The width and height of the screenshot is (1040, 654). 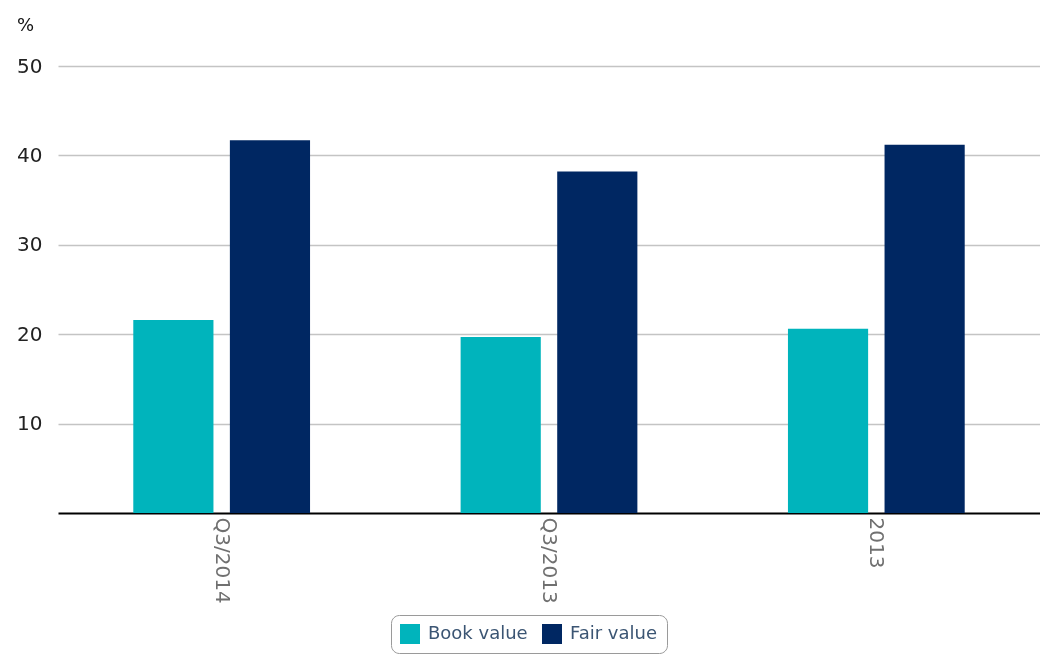 I want to click on y-tick-label: 40, so click(x=30, y=154).